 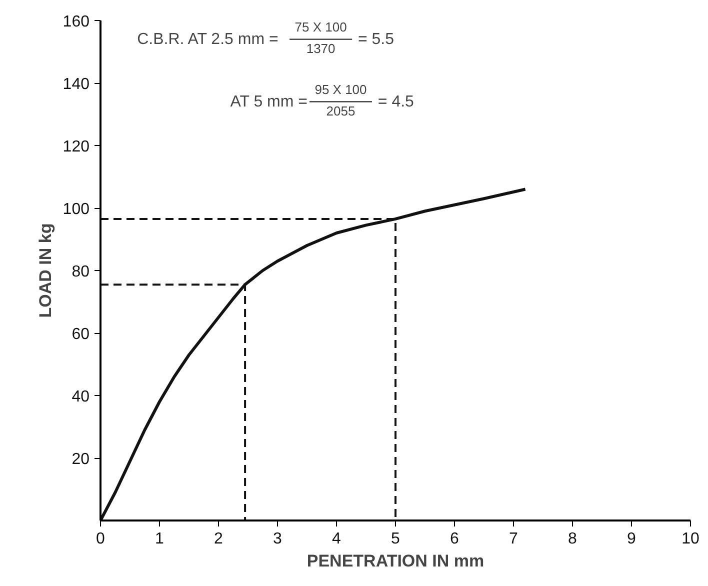 I want to click on y-tick-label: 20, so click(x=81, y=459).